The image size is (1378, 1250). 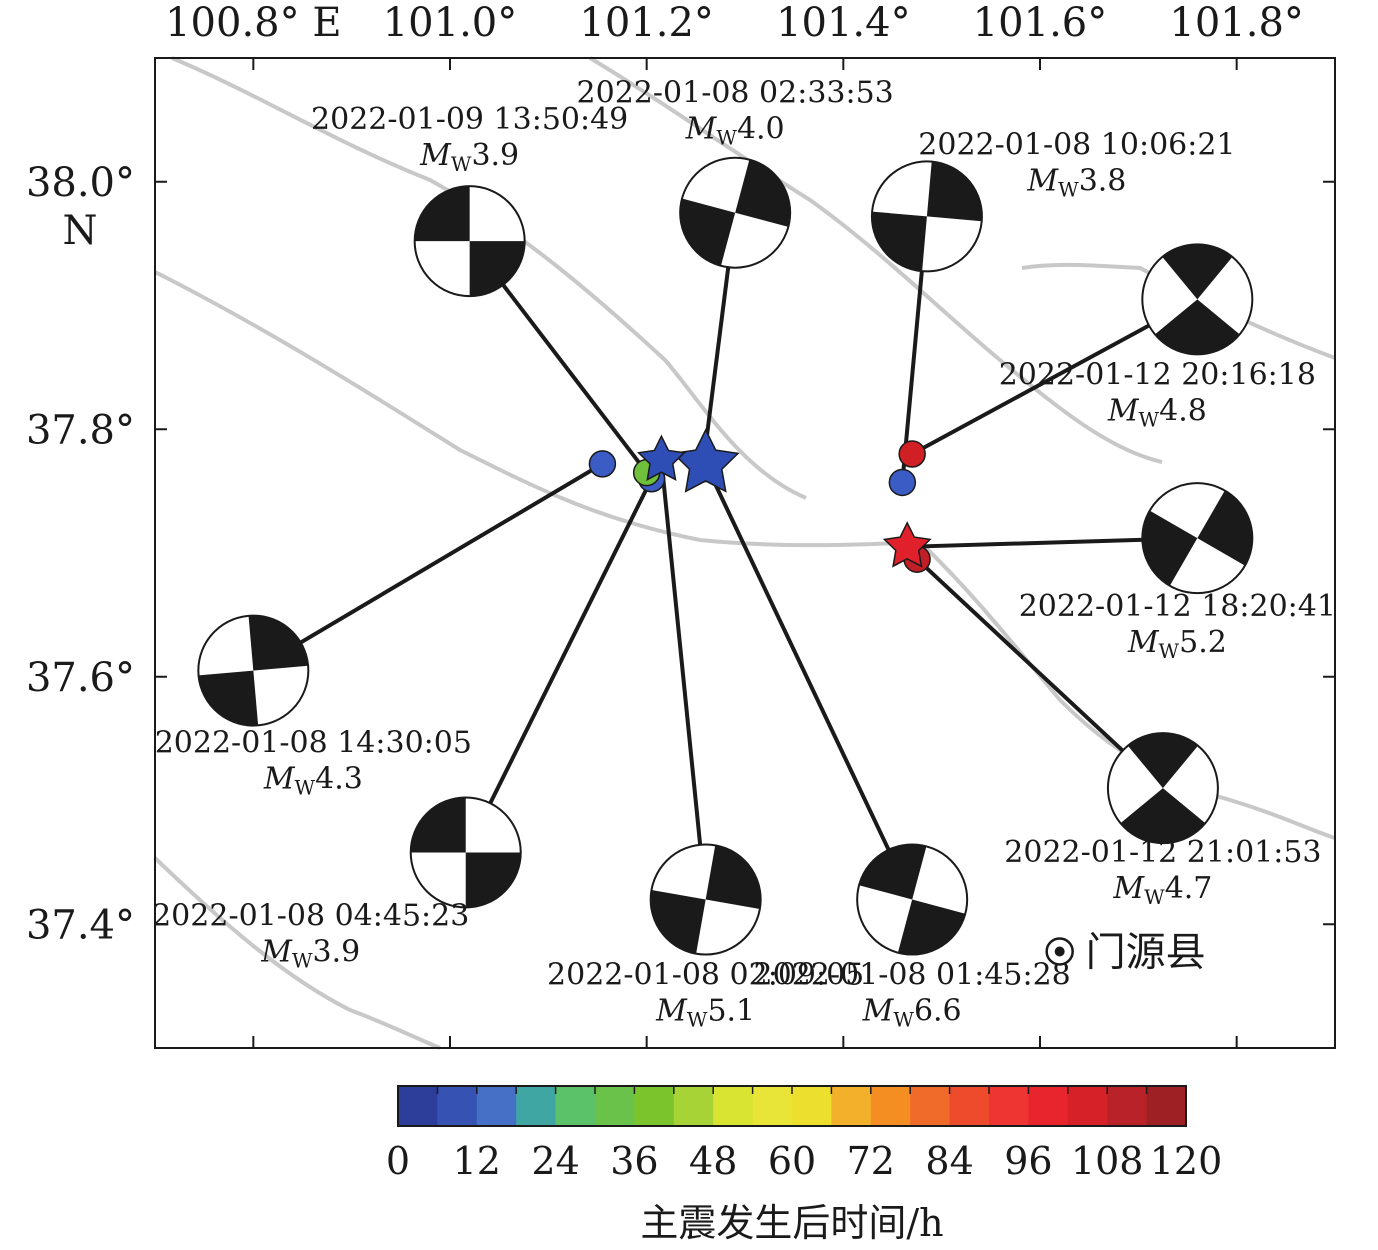 I want to click on event-time-label: 2022-01-09 13:50:49, so click(x=469, y=119).